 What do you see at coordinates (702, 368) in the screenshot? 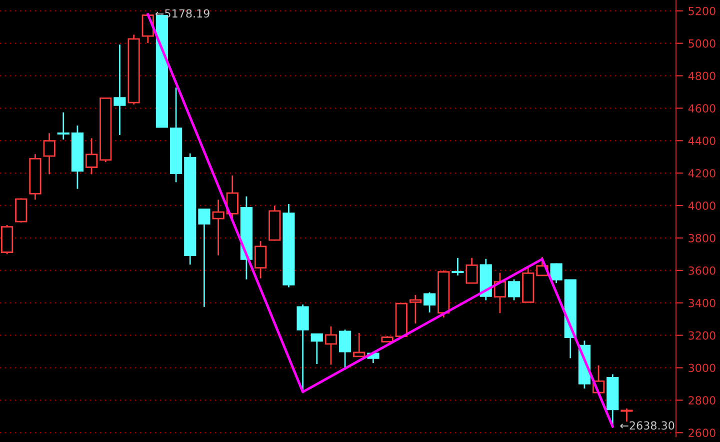
I see `y-tick-label: 3000` at bounding box center [702, 368].